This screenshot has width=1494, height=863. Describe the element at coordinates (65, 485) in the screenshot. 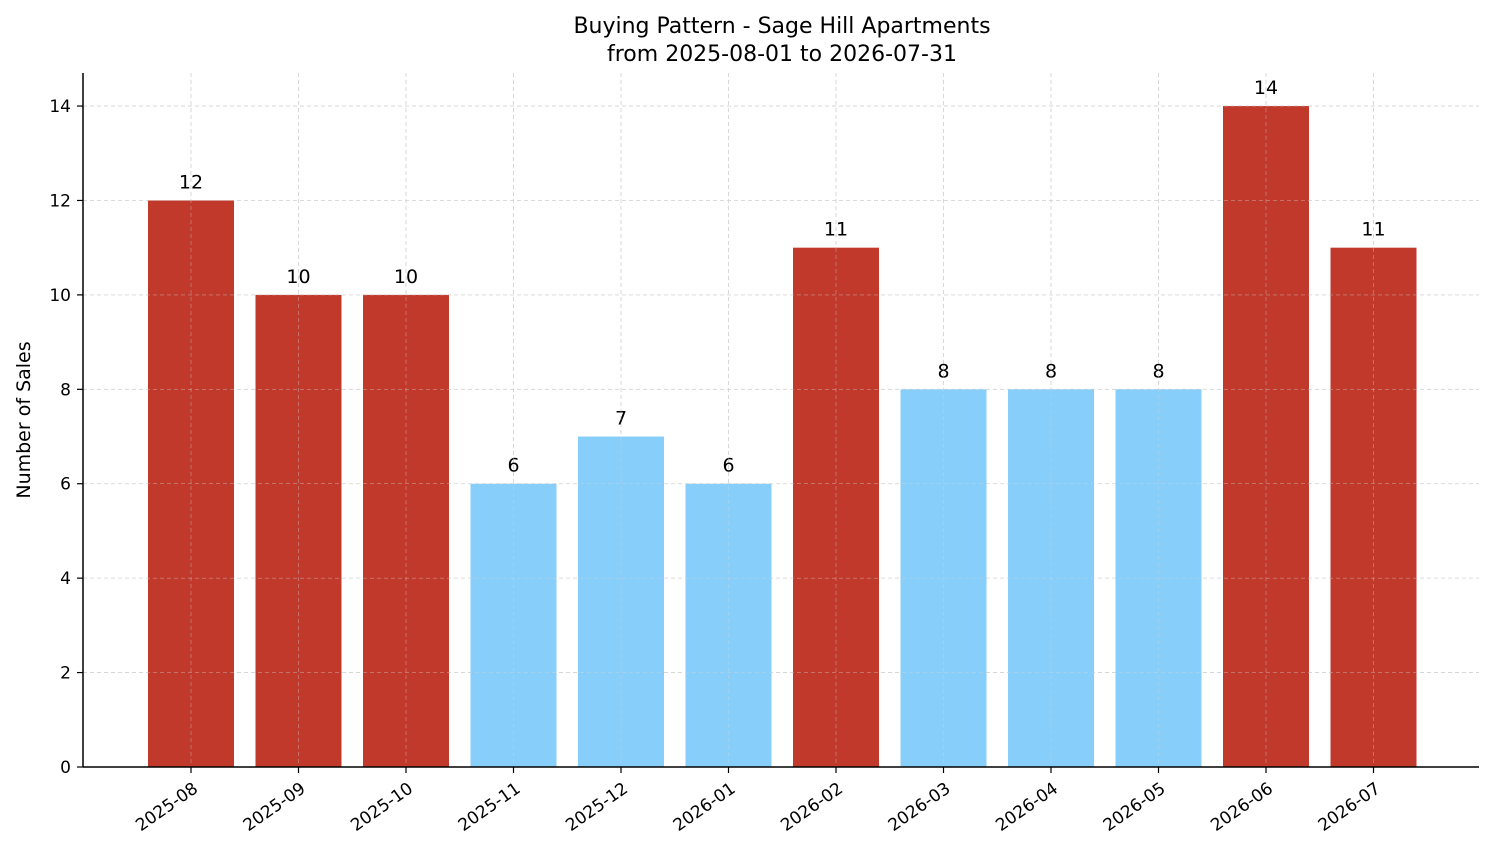

I see `y-tick-label: 6` at that location.